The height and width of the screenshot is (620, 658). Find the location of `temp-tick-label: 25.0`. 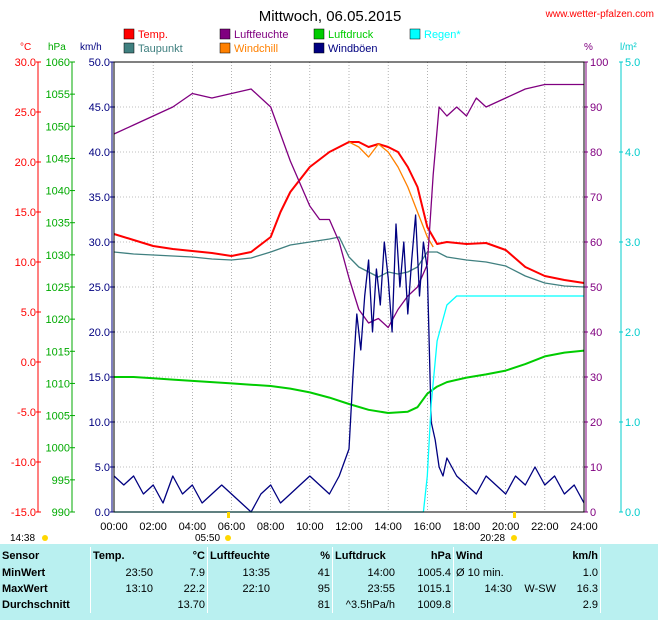

temp-tick-label: 25.0 is located at coordinates (25, 113).